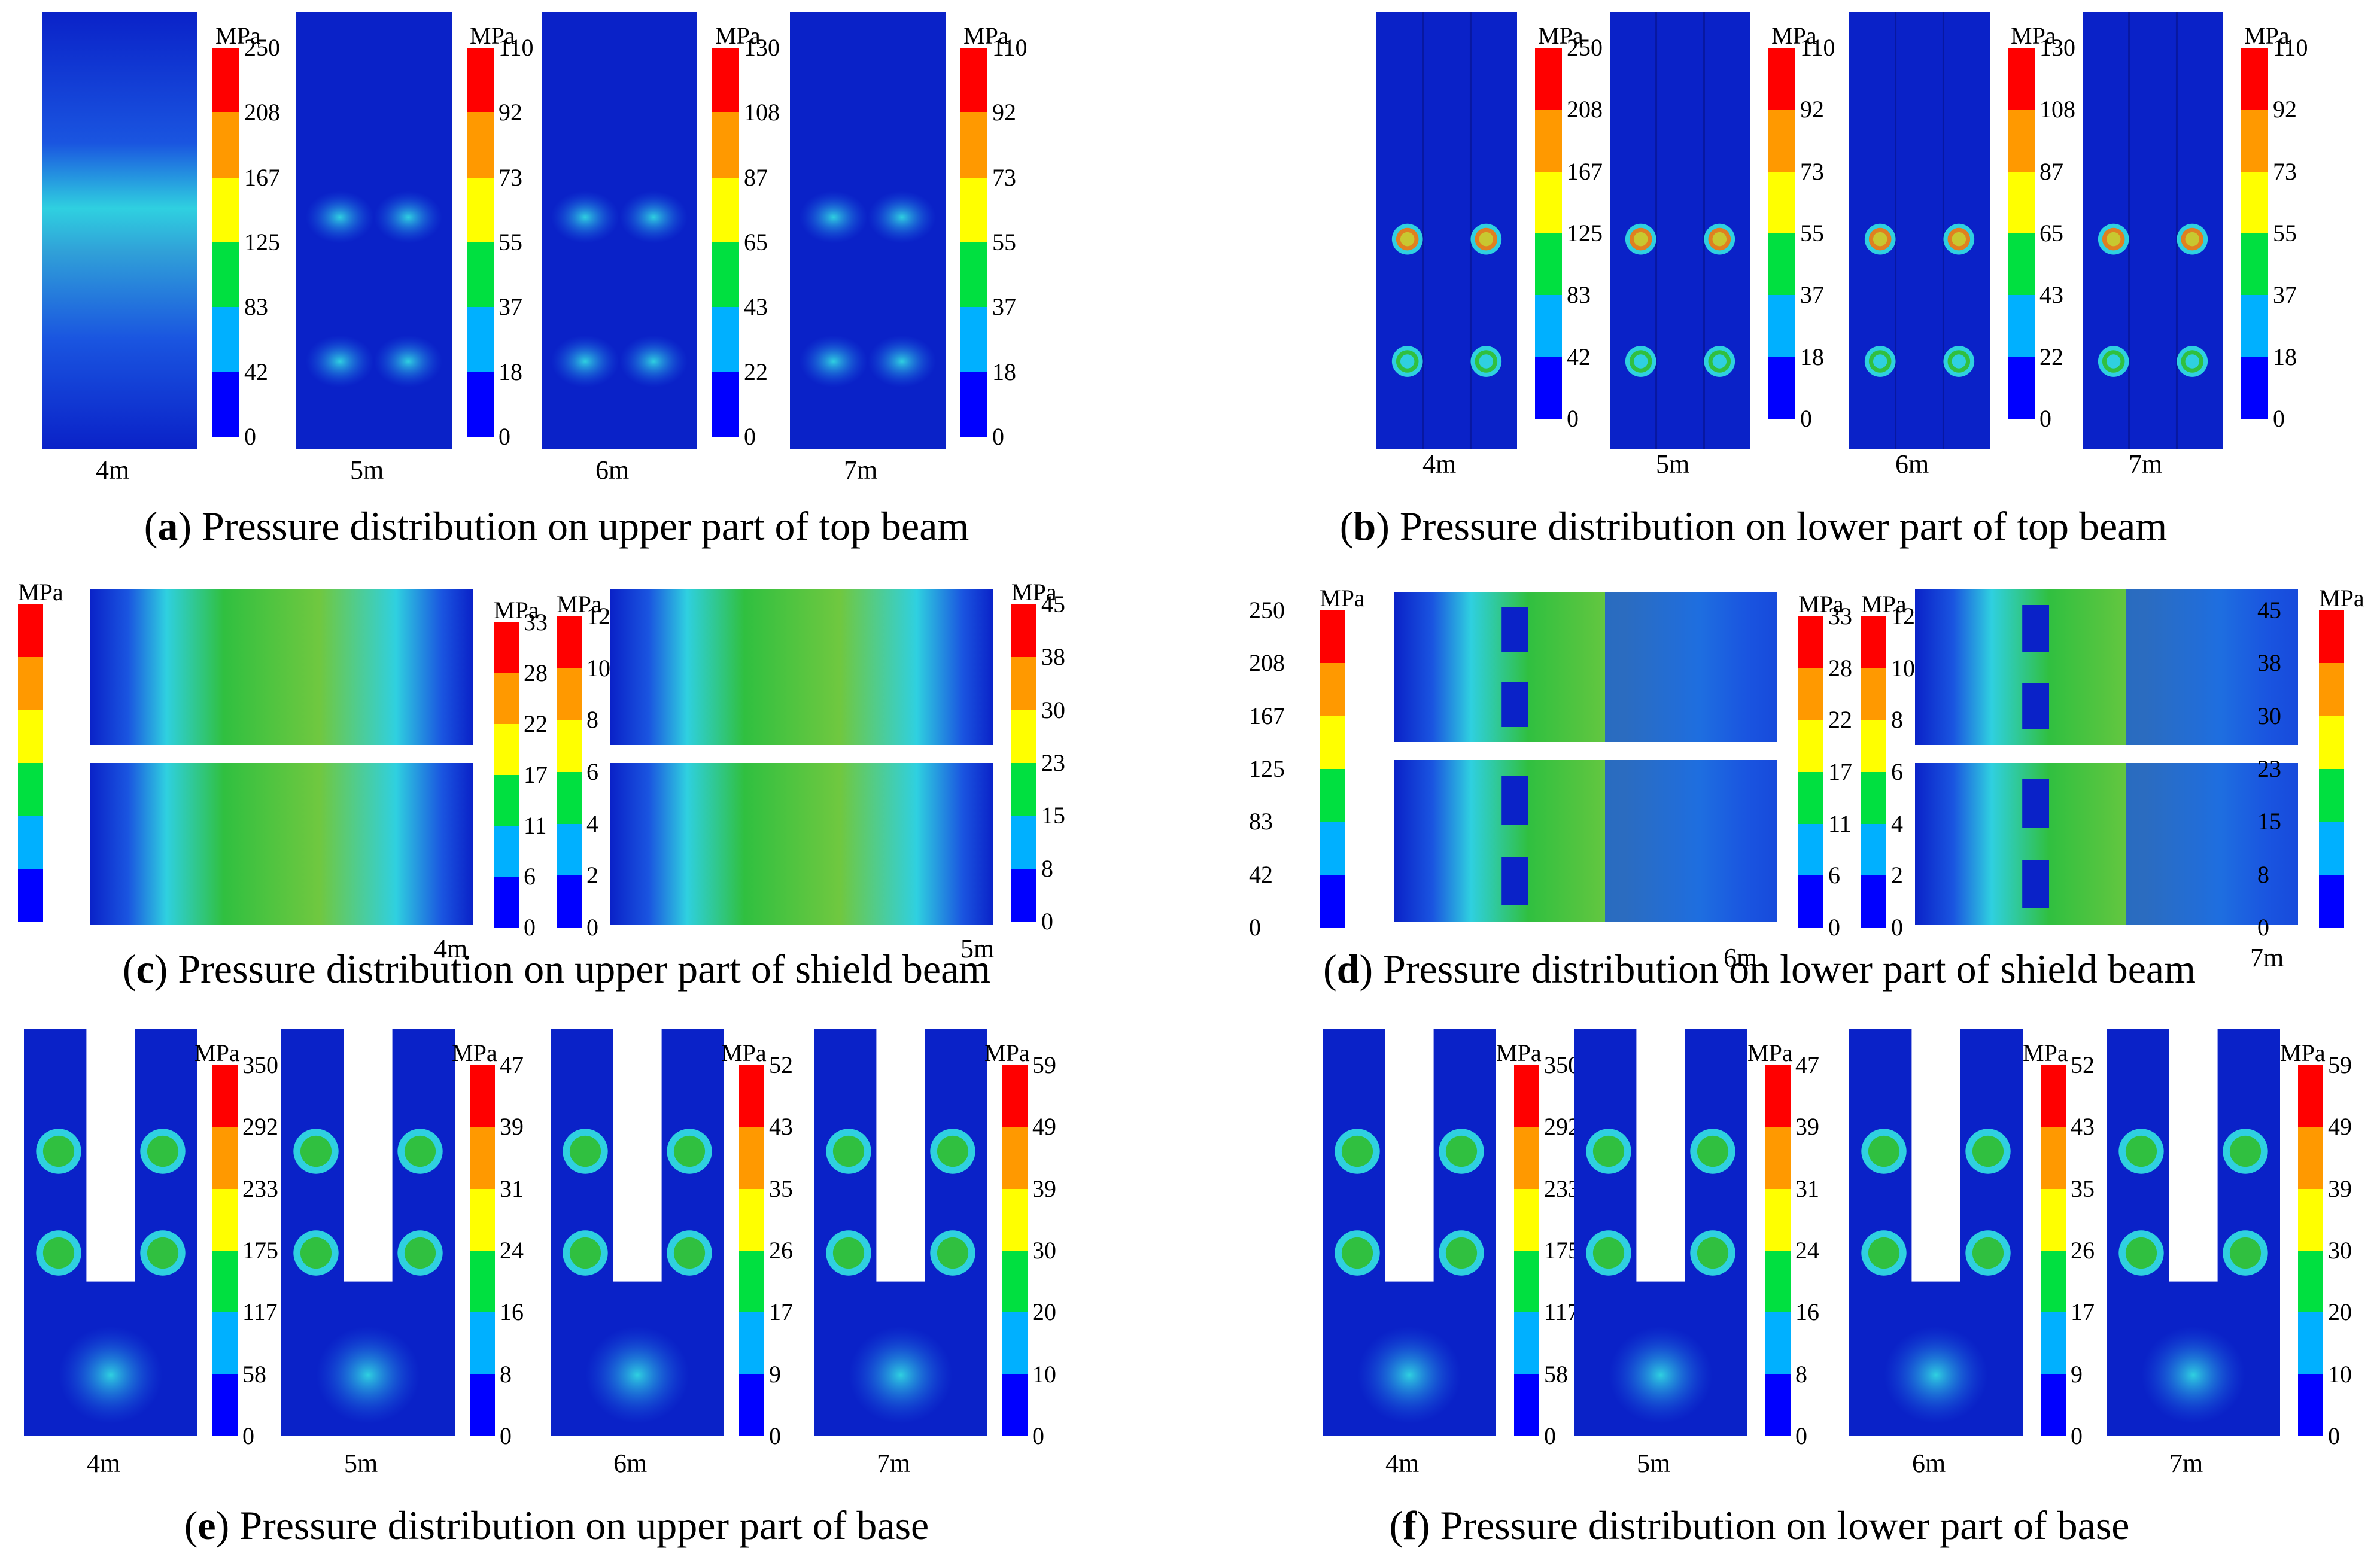 This screenshot has height=1560, width=2380. What do you see at coordinates (612, 470) in the screenshot?
I see `plot-label-6m: 6m` at bounding box center [612, 470].